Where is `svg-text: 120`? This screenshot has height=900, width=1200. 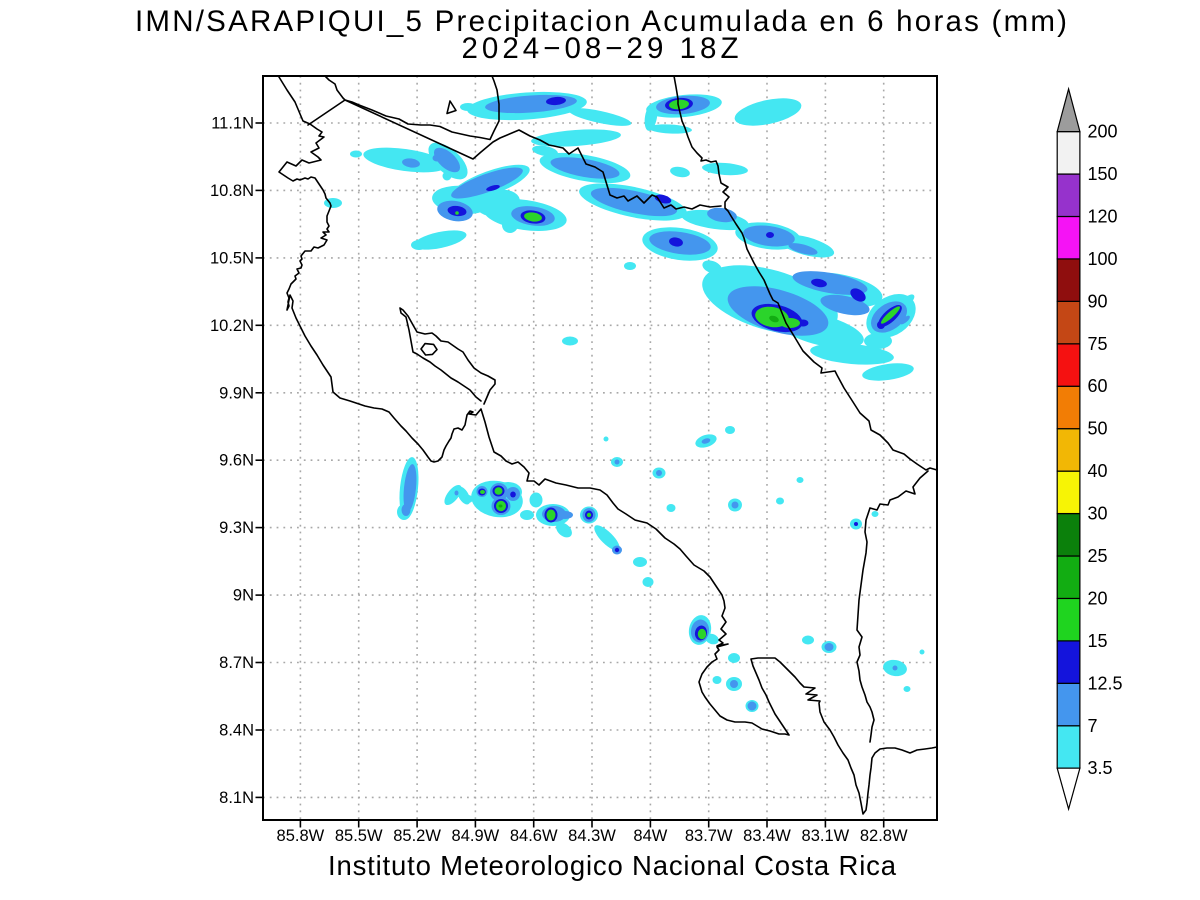 svg-text: 120 is located at coordinates (1103, 217).